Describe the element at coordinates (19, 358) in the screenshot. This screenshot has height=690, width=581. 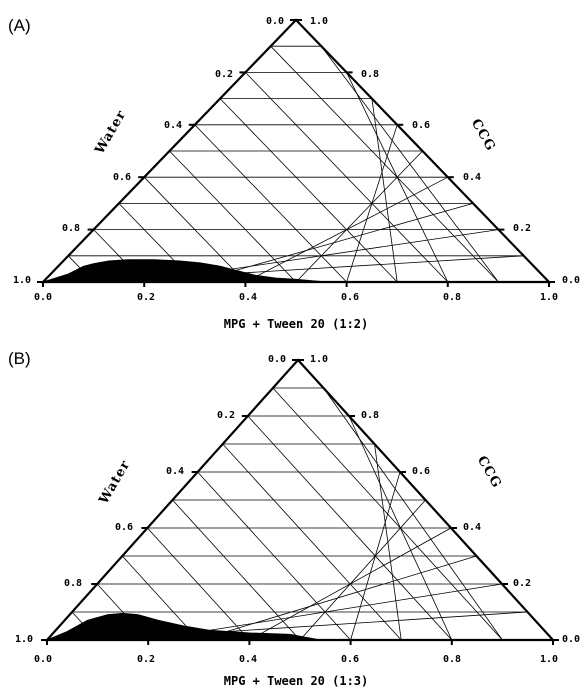
I see `panel-label: (B)` at that location.